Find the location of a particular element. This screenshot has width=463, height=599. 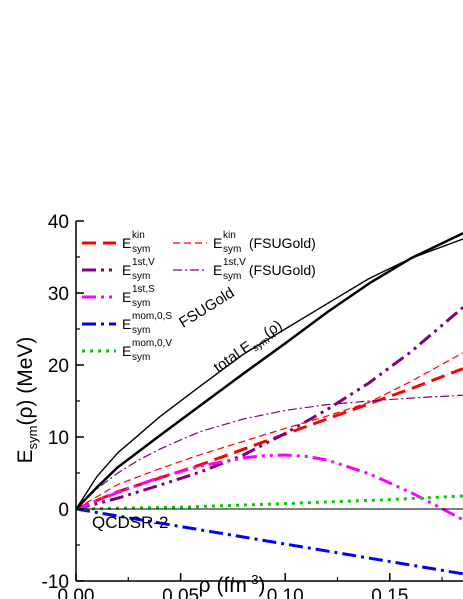

y-tick-label: 10 is located at coordinates (58, 438).